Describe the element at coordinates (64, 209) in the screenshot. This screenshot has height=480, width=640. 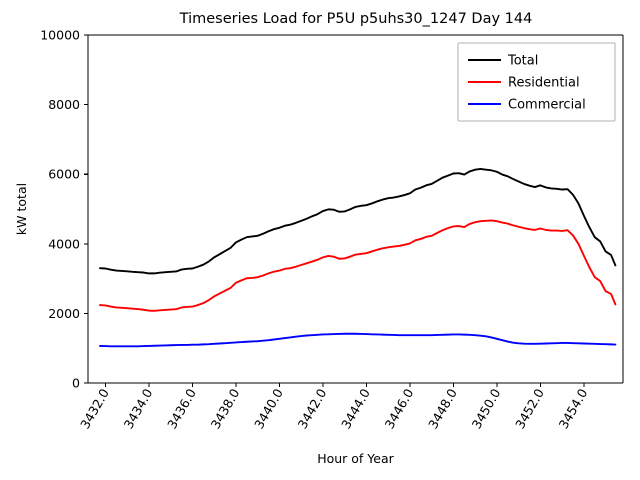
I see `y-axis-ticks: 0 2000 4000 6000 8000 10000` at that location.